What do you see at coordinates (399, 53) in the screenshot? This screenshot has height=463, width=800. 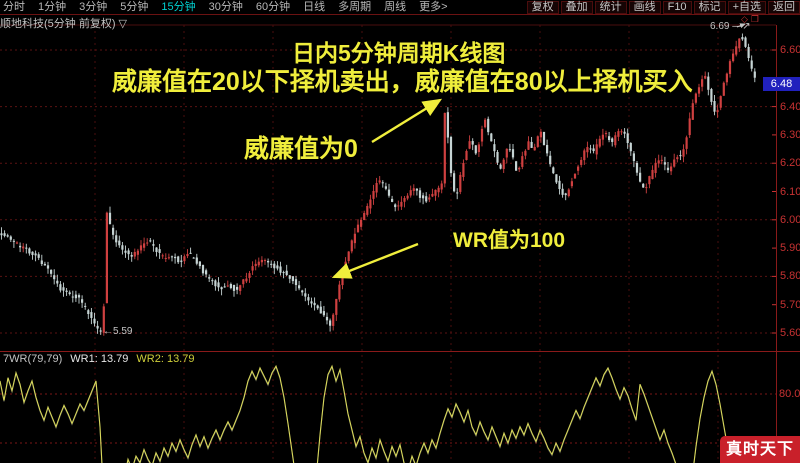 I see `annotation-heading-1: 日内5分钟周期K线图` at bounding box center [399, 53].